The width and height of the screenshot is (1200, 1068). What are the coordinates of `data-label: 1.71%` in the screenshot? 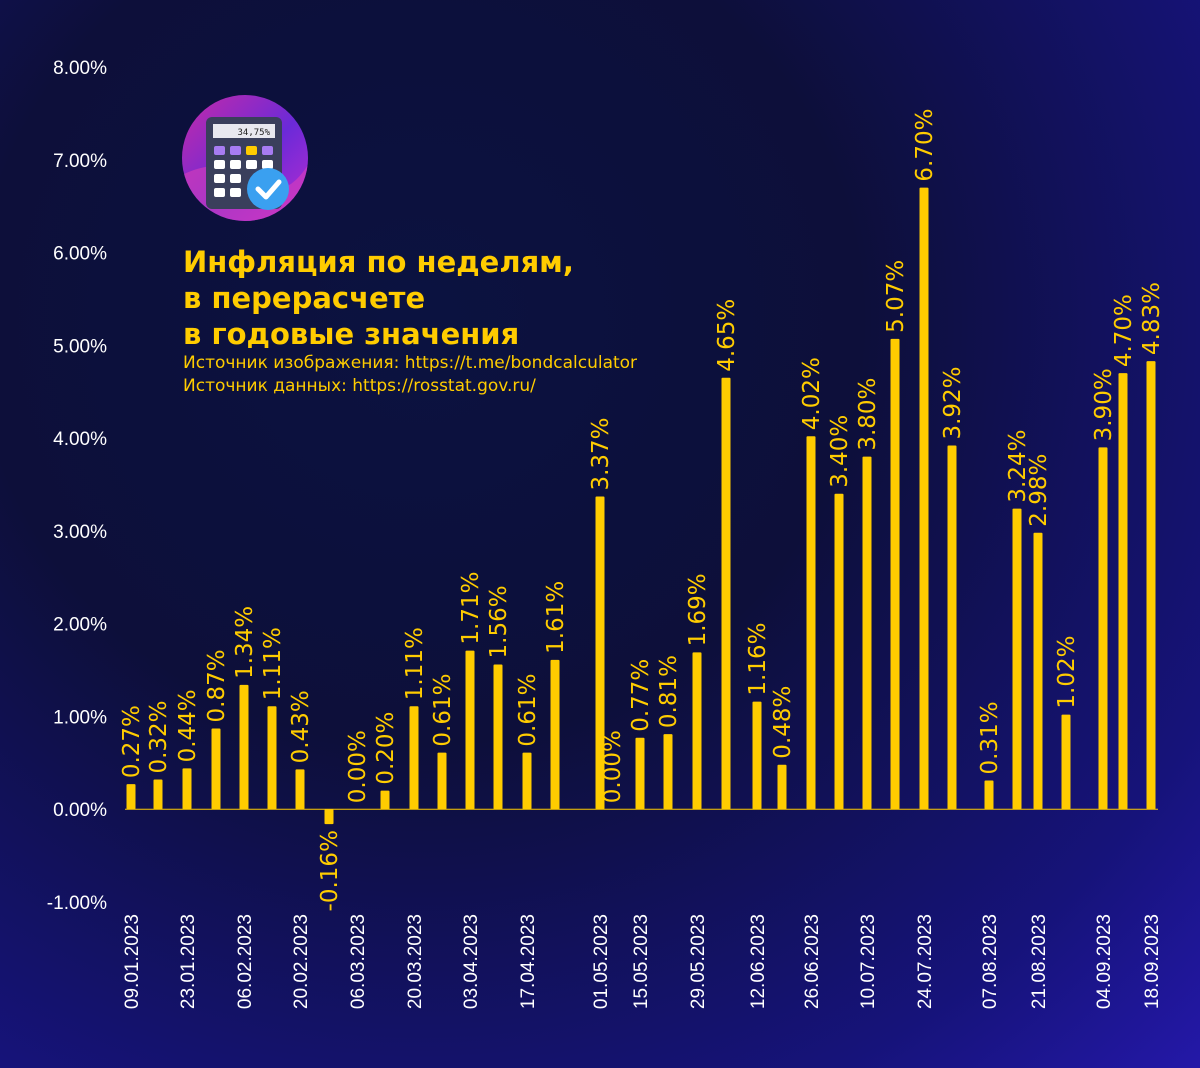 It's located at (471, 607).